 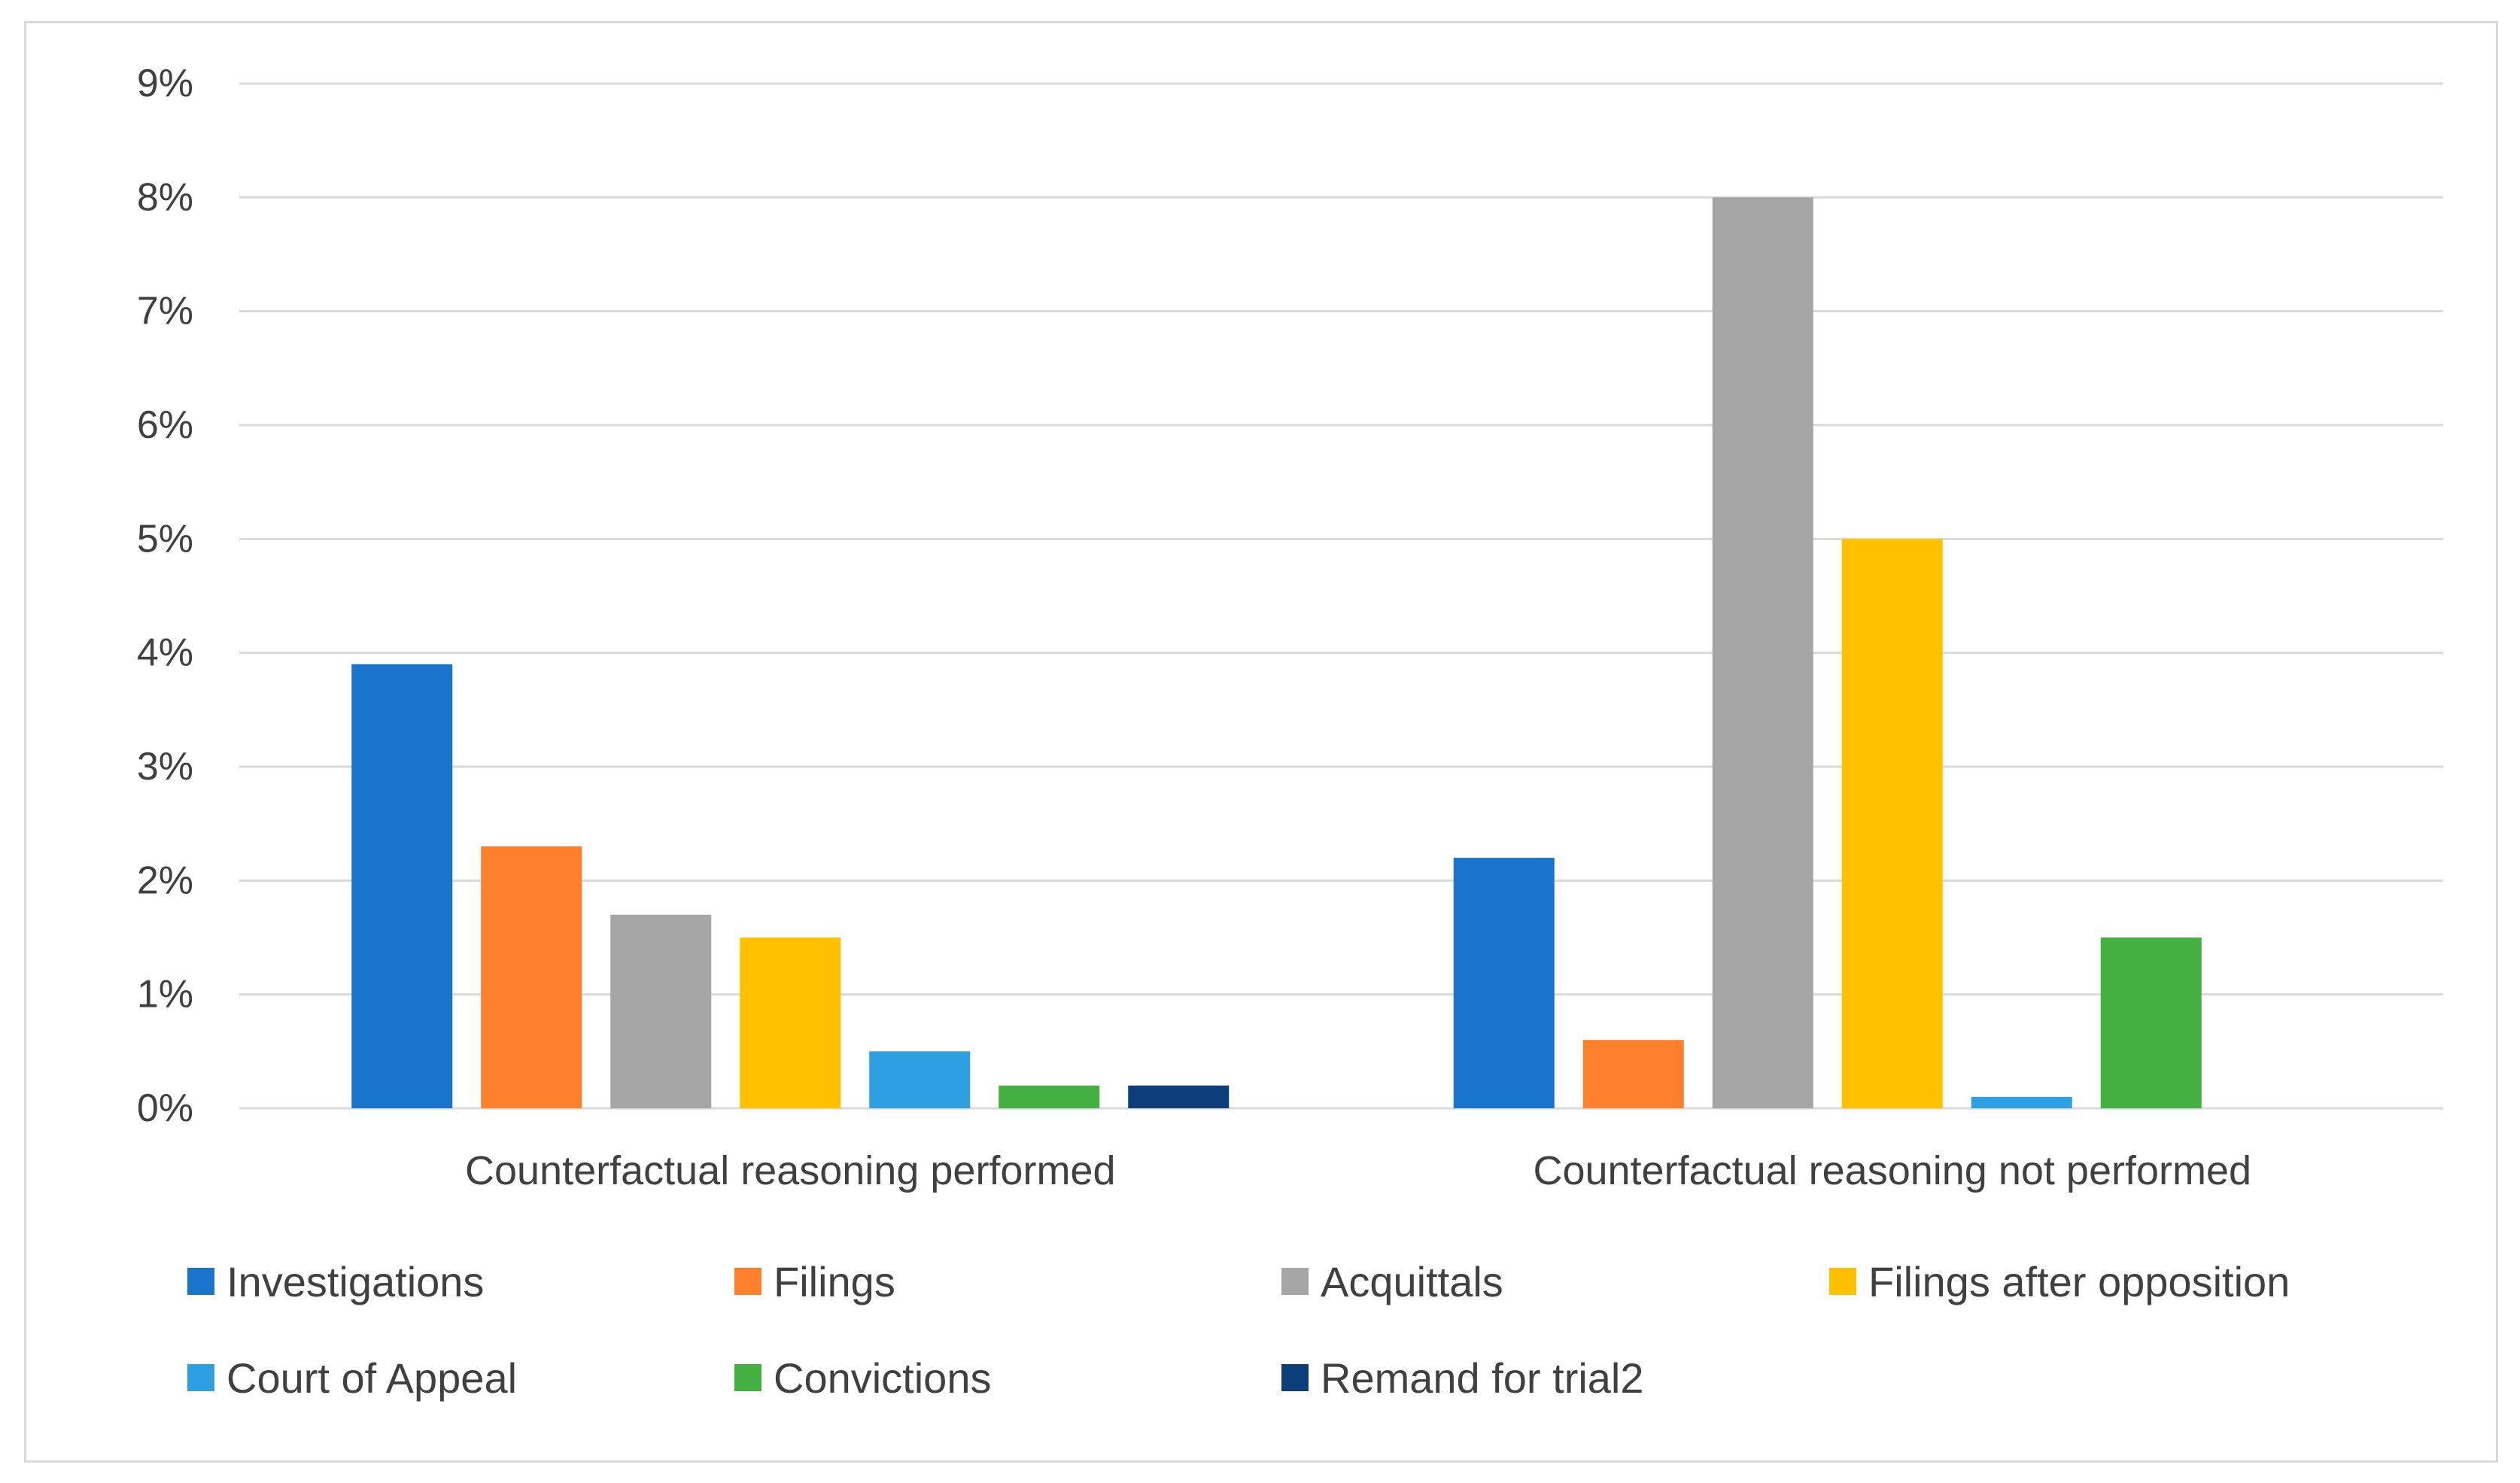 I want to click on legend-label: Acquittals, so click(x=1412, y=1281).